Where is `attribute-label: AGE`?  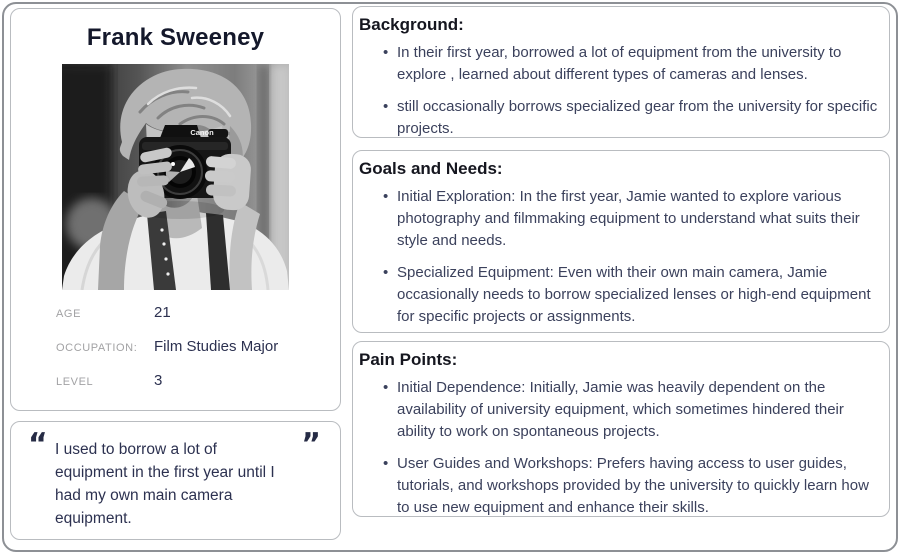
attribute-label: AGE is located at coordinates (69, 314).